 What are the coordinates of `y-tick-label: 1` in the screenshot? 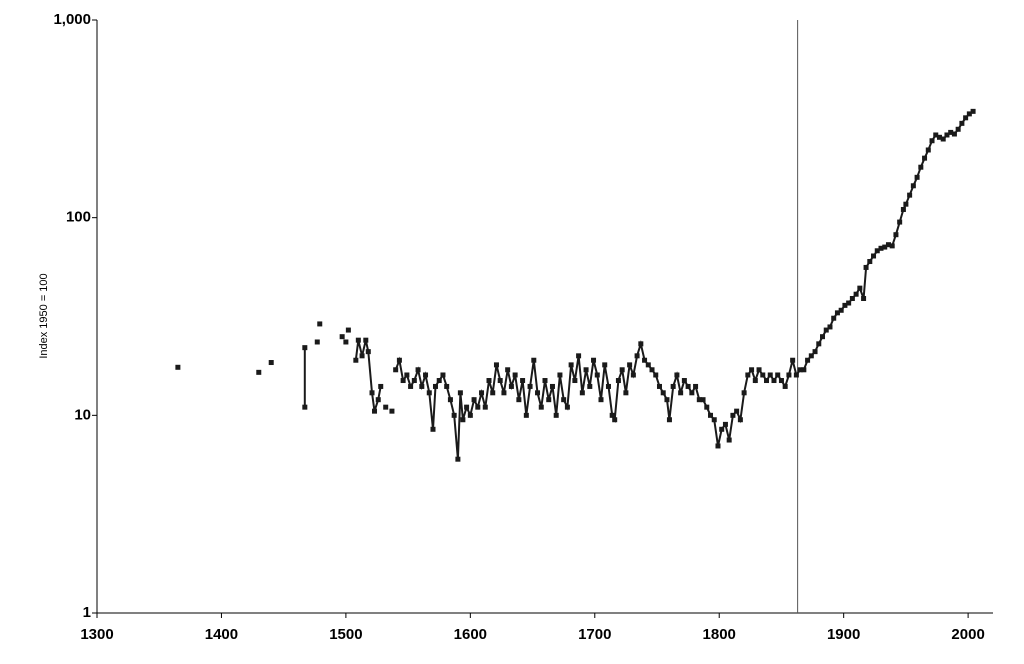 It's located at (87, 612).